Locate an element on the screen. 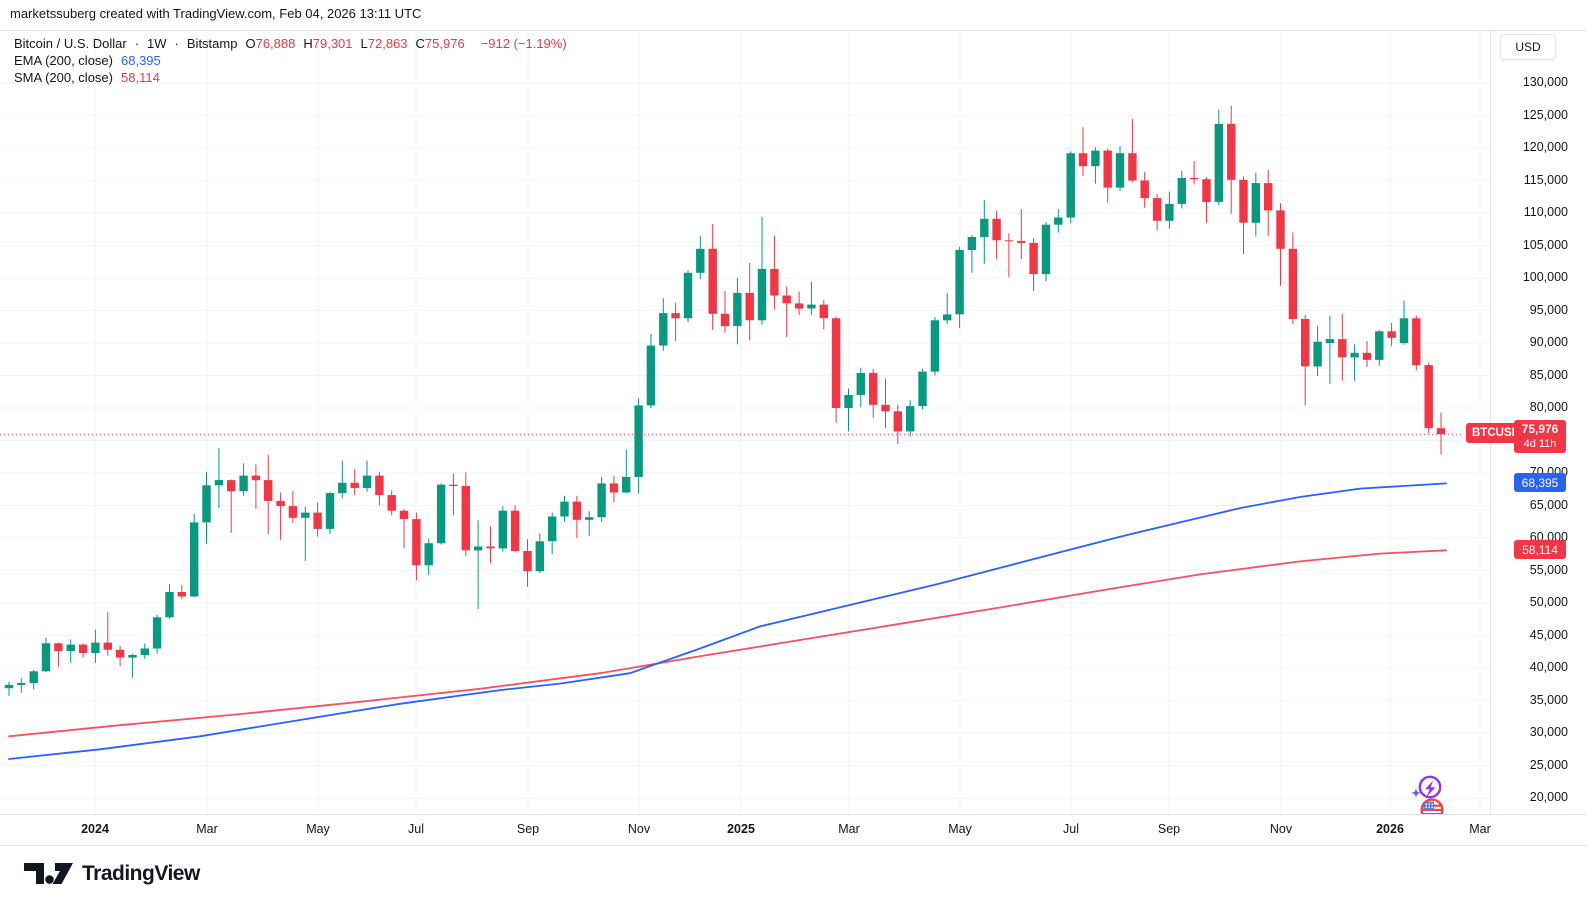 This screenshot has width=1587, height=913. ema-axis-label: 68,395 is located at coordinates (1540, 482).